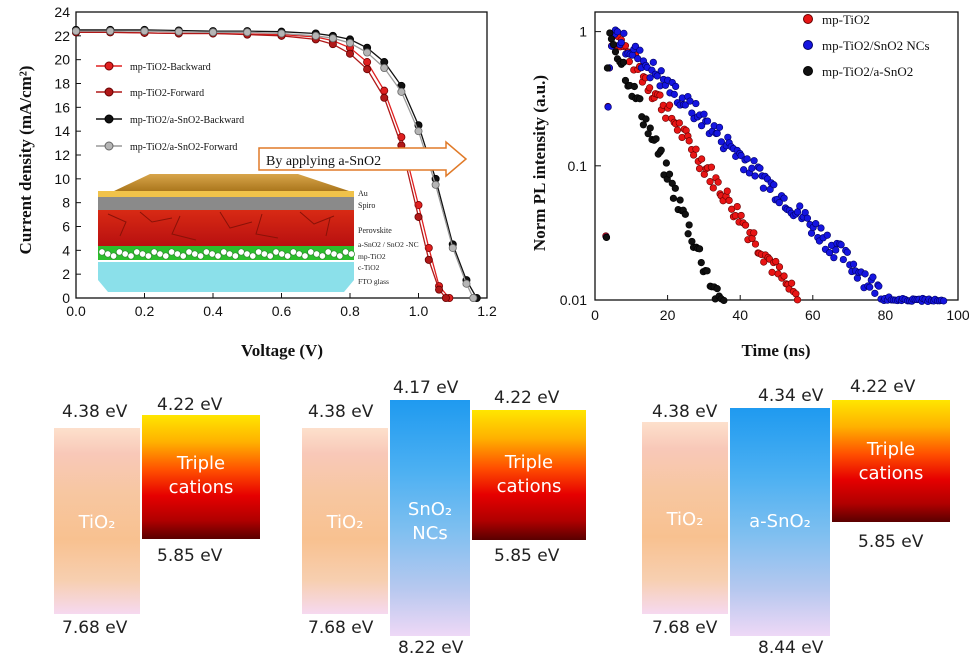 The height and width of the screenshot is (660, 969). What do you see at coordinates (183, 147) in the screenshot?
I see `legend-label: mp-TiO2/a-SnO2-Forward` at bounding box center [183, 147].